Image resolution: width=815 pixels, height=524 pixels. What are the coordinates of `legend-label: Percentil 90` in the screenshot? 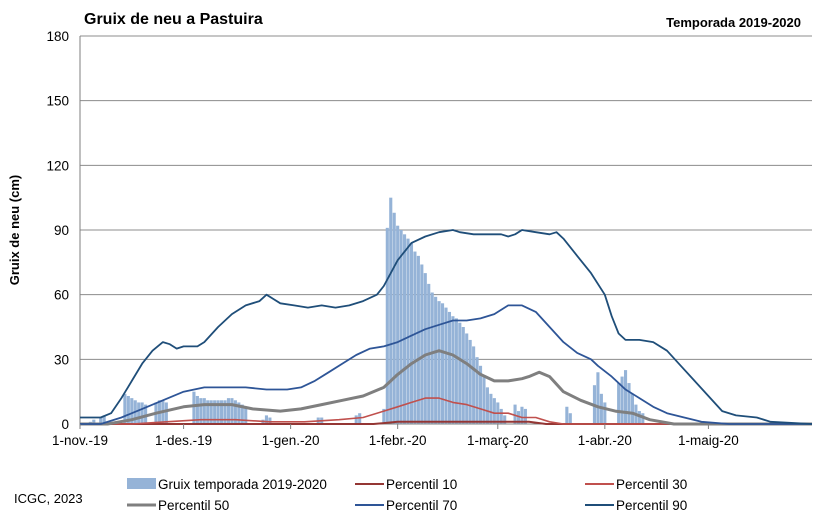 It's located at (651, 505).